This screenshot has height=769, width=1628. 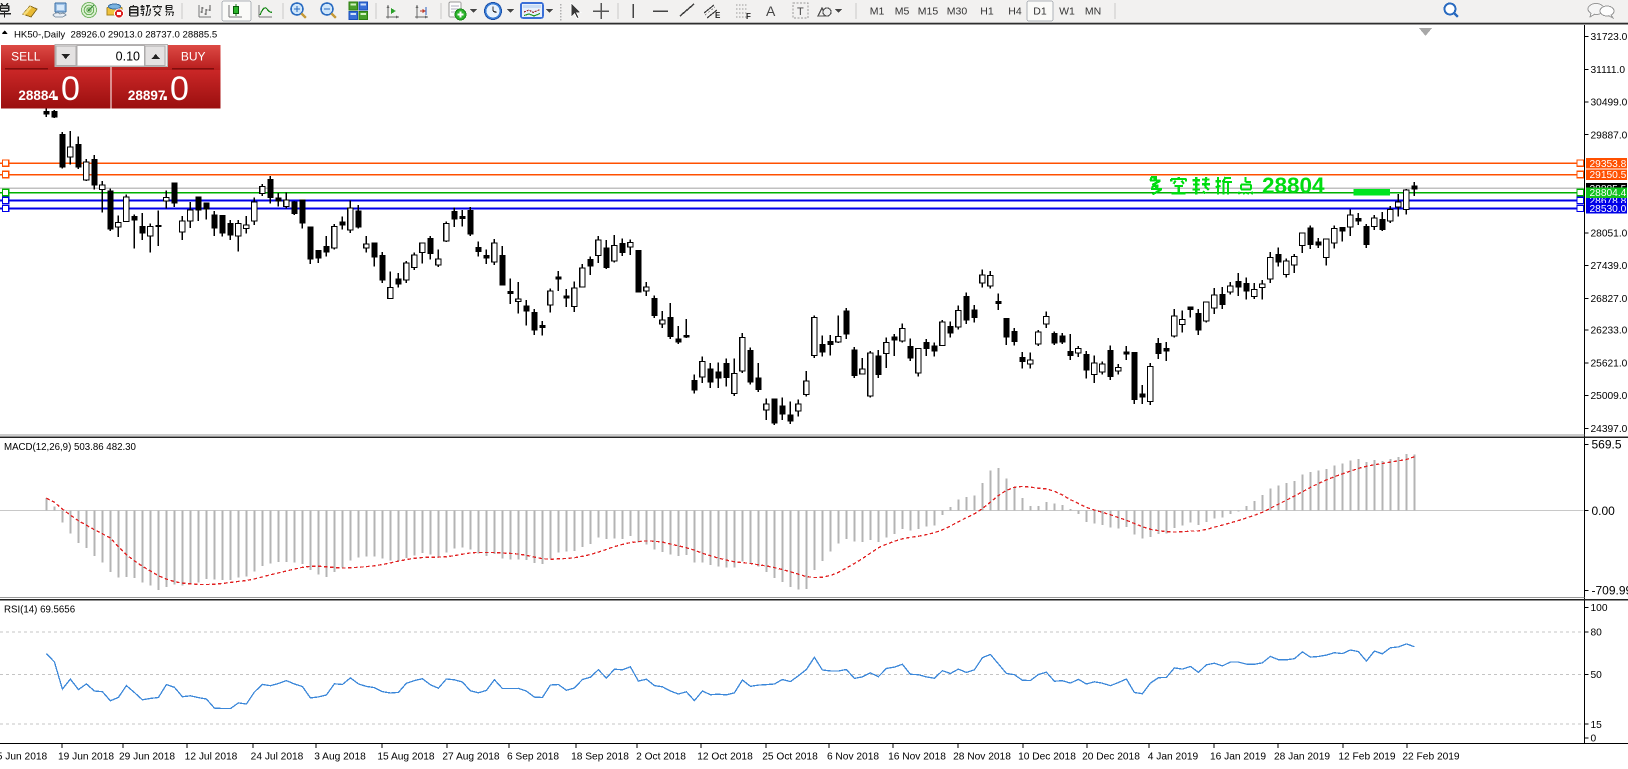 I want to click on svg-text: 29353.8, so click(x=1608, y=164).